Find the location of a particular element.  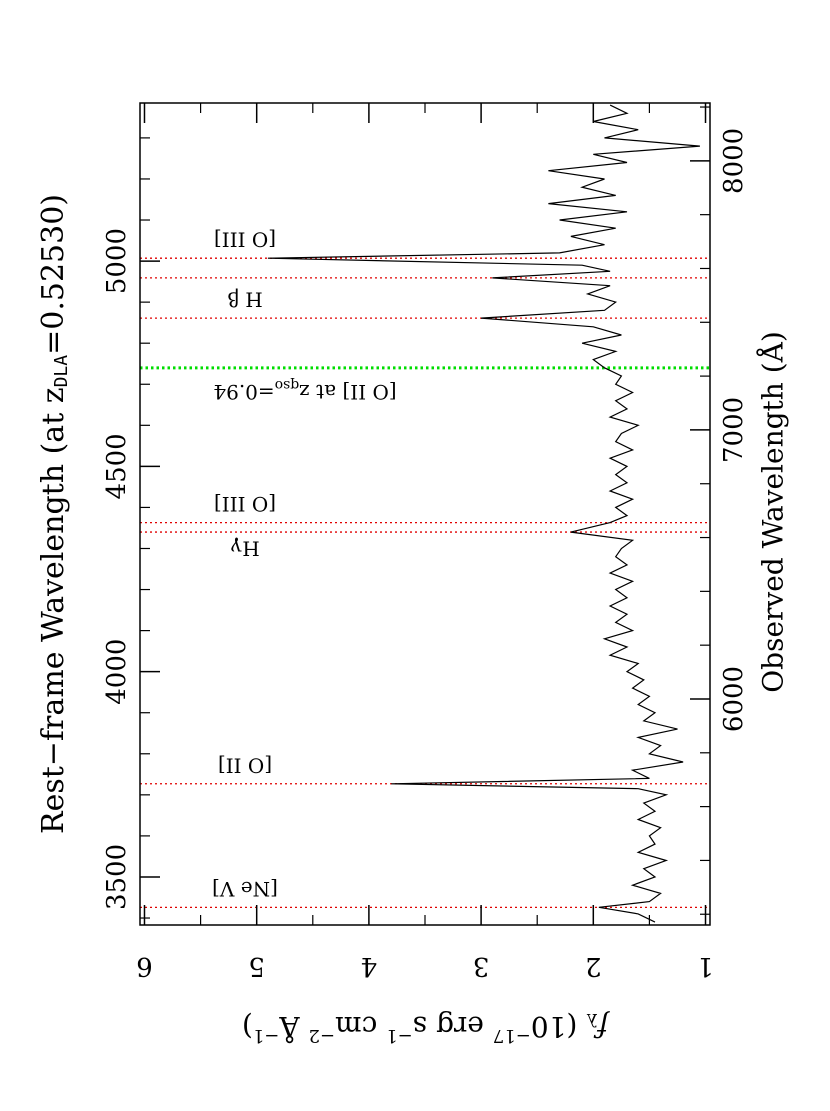

y-tick-label: 5 is located at coordinates (256, 966).